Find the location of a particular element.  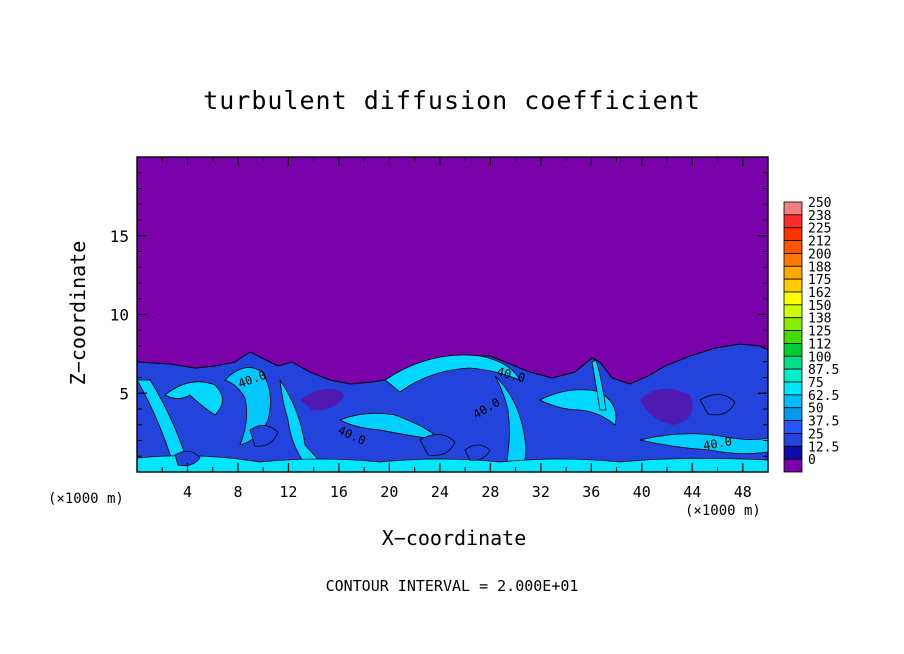

x-tick-label: 8 is located at coordinates (237, 492).